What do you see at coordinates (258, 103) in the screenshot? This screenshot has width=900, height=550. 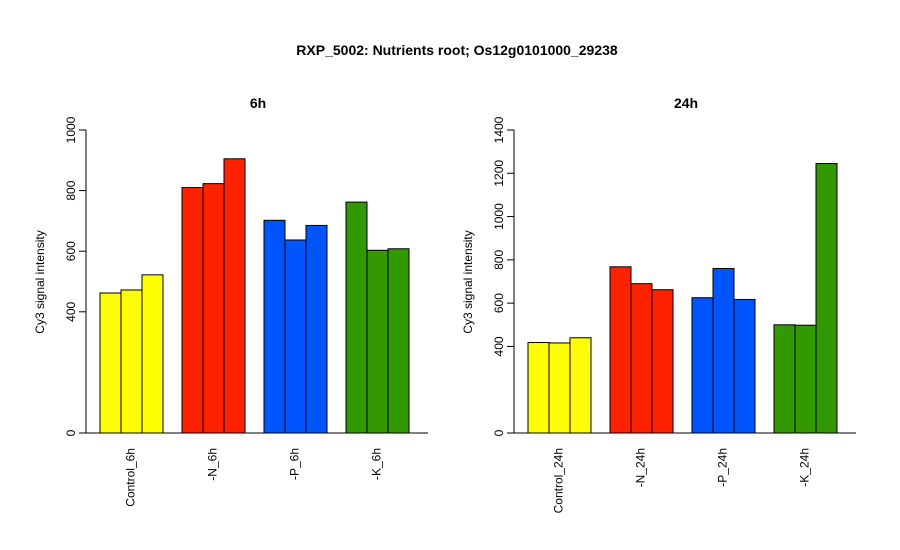 I see `panel-title: 6h` at bounding box center [258, 103].